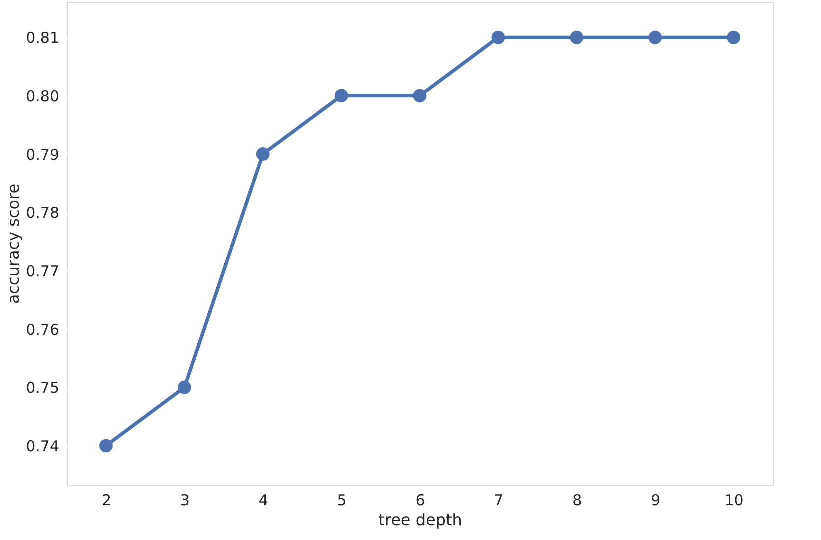 This screenshot has height=540, width=821. What do you see at coordinates (43, 446) in the screenshot?
I see `y-tick-label: 0.74` at bounding box center [43, 446].